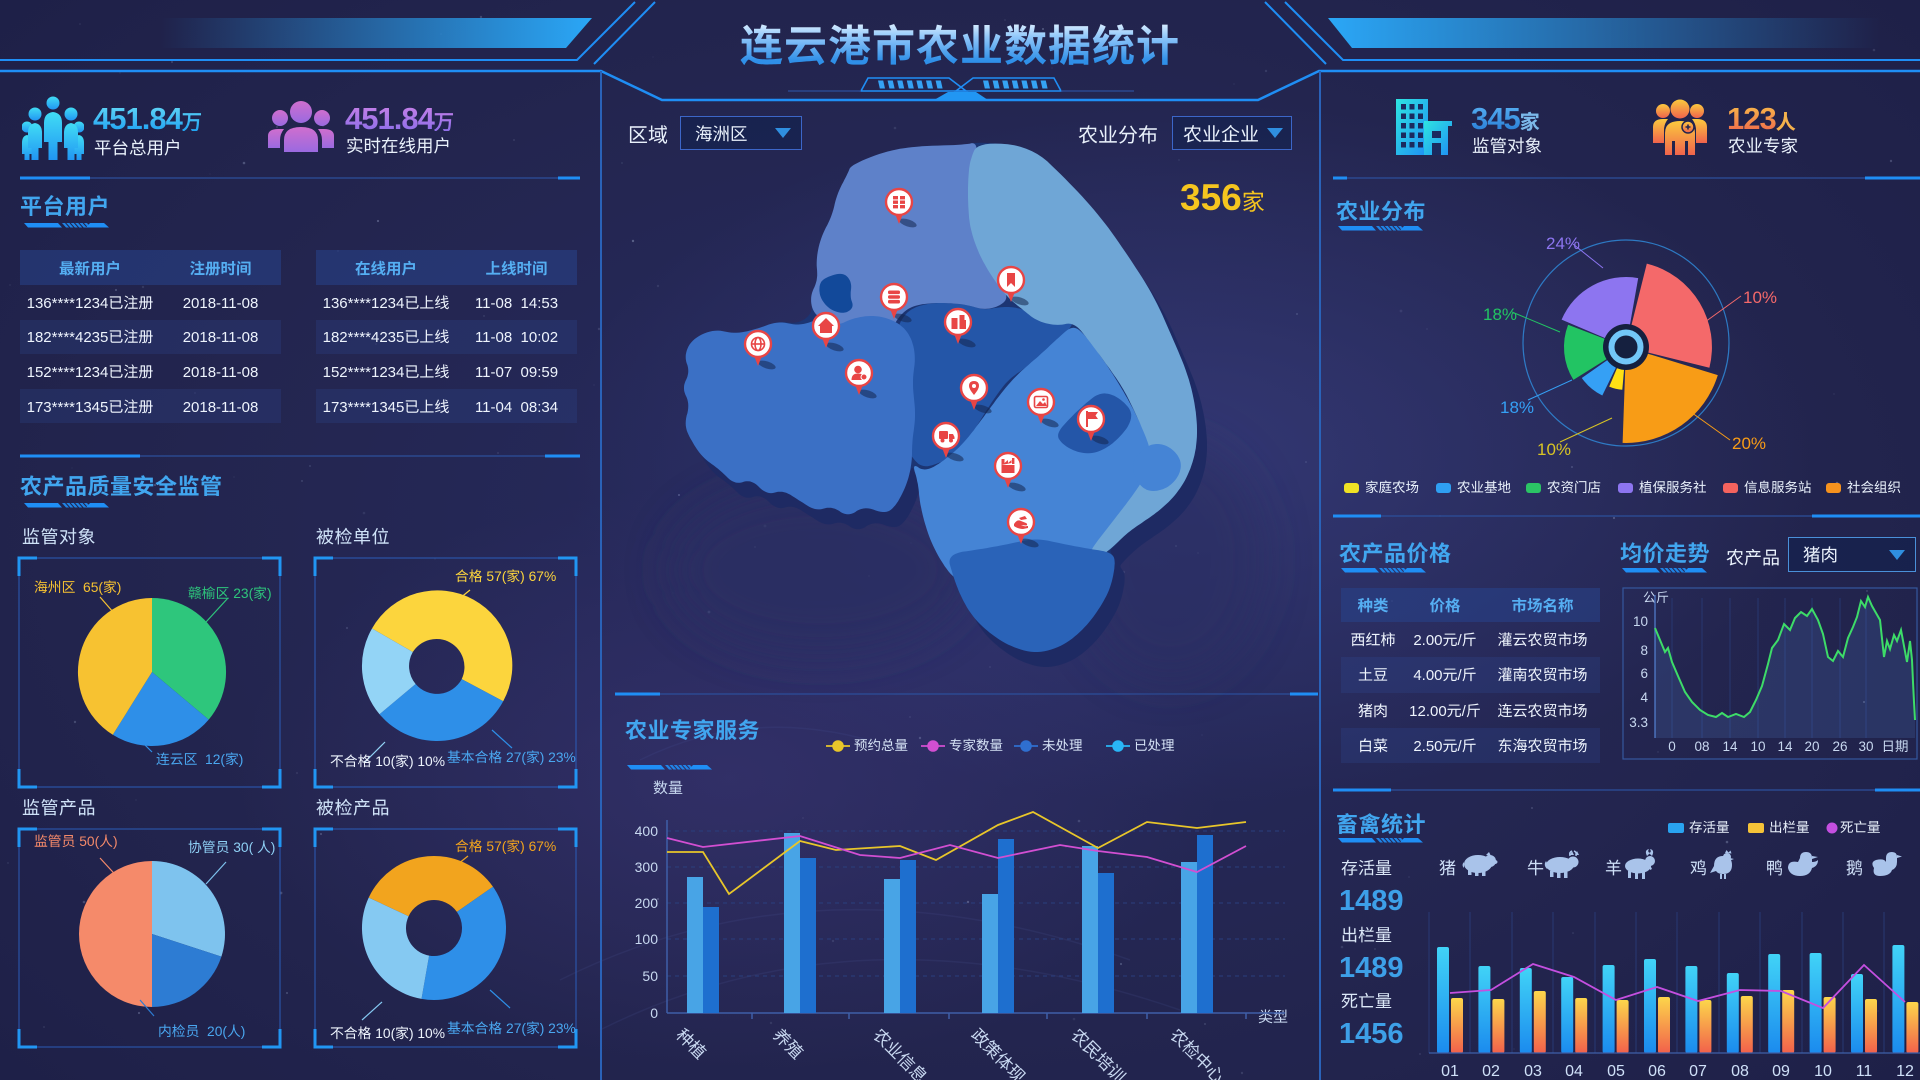 The image size is (1920, 1080). What do you see at coordinates (1865, 745) in the screenshot?
I see `svg-text: 30` at bounding box center [1865, 745].